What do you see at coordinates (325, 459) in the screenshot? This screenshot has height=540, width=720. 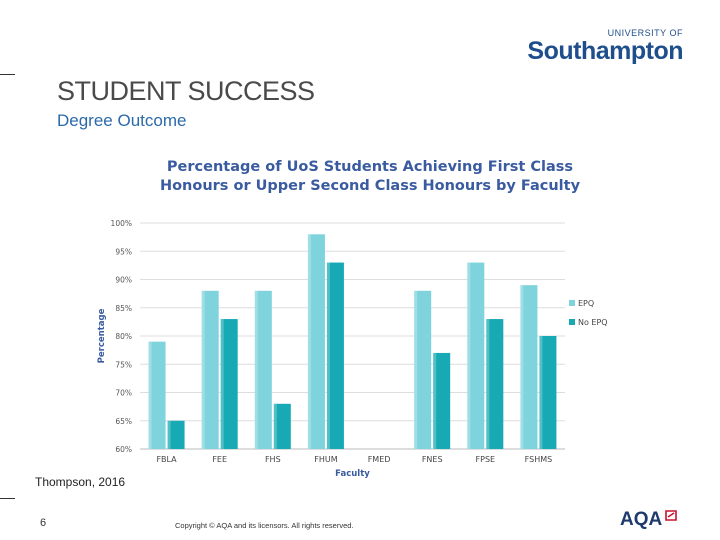 I see `x-tick-label: FHUM` at bounding box center [325, 459].